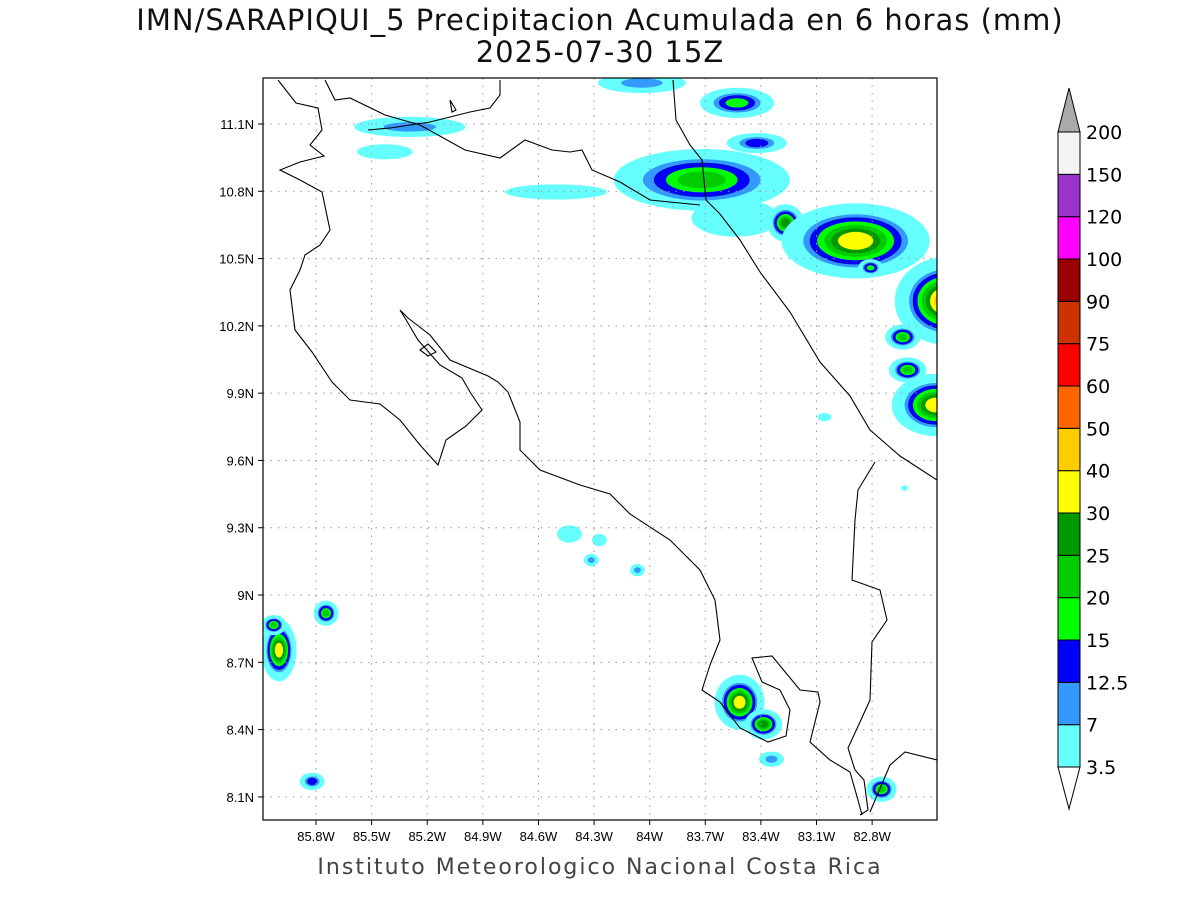 This screenshot has width=1200, height=900. What do you see at coordinates (372, 836) in the screenshot?
I see `lon-tick-label: 85.5W` at bounding box center [372, 836].